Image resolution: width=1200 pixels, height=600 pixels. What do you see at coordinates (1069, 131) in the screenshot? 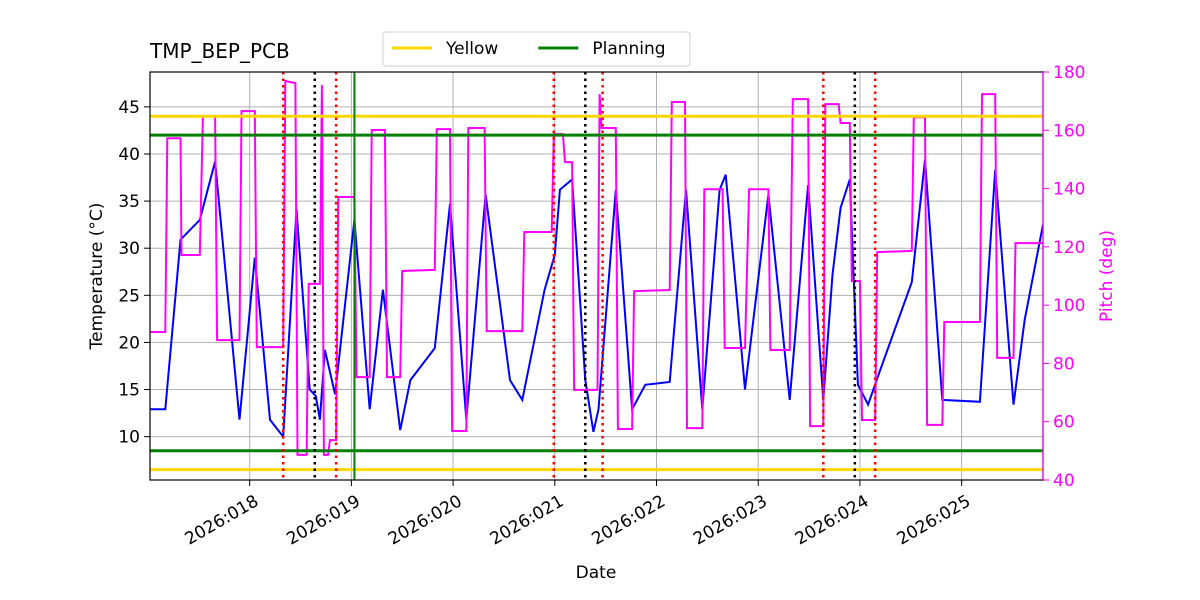
I see `y2-tick-label: 160` at bounding box center [1069, 131].